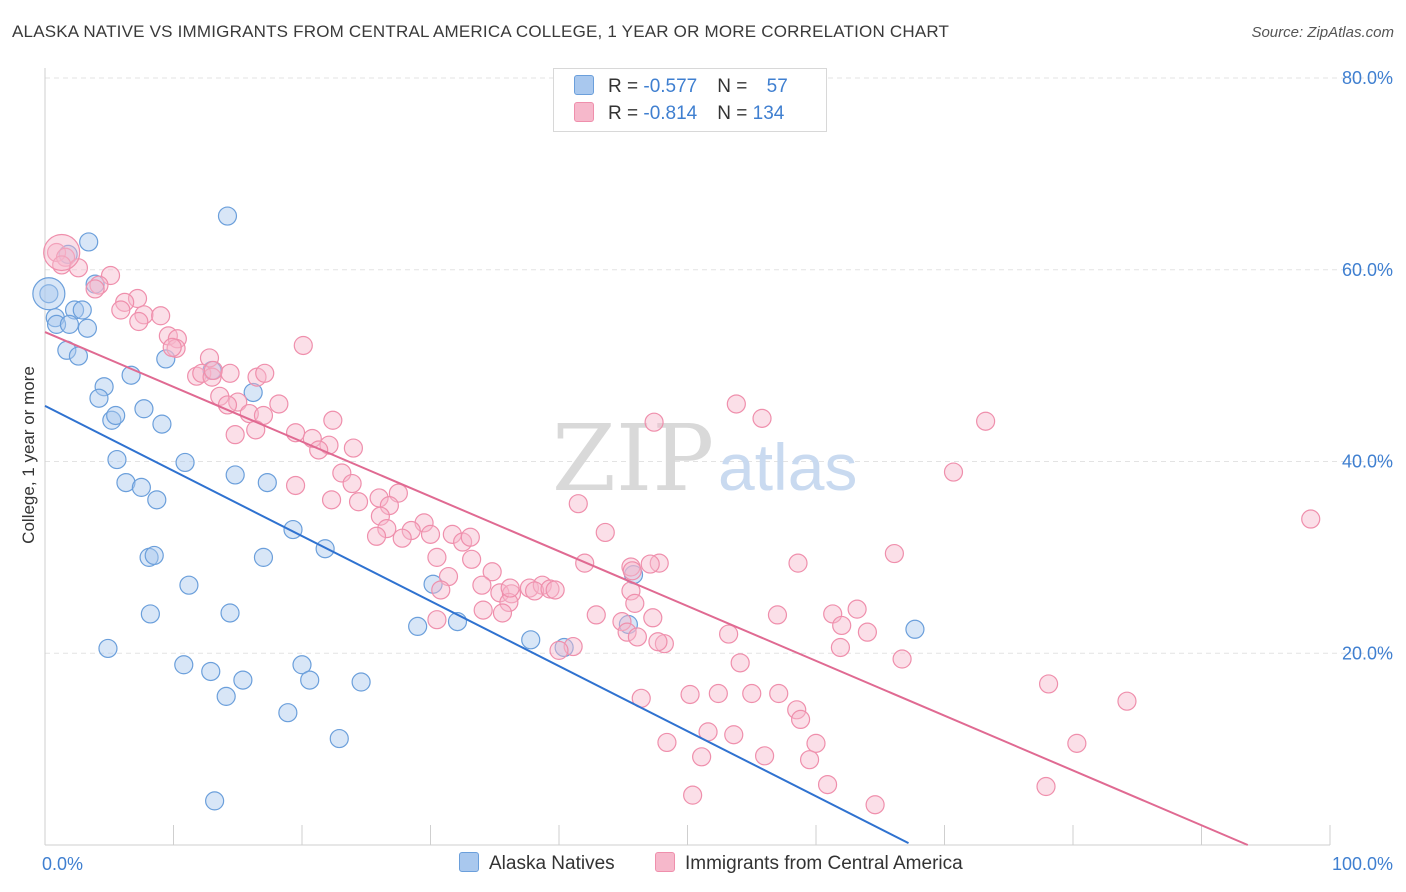 The height and width of the screenshot is (892, 1406). I want to click on x-tick-label: 0.0%, so click(62, 864).